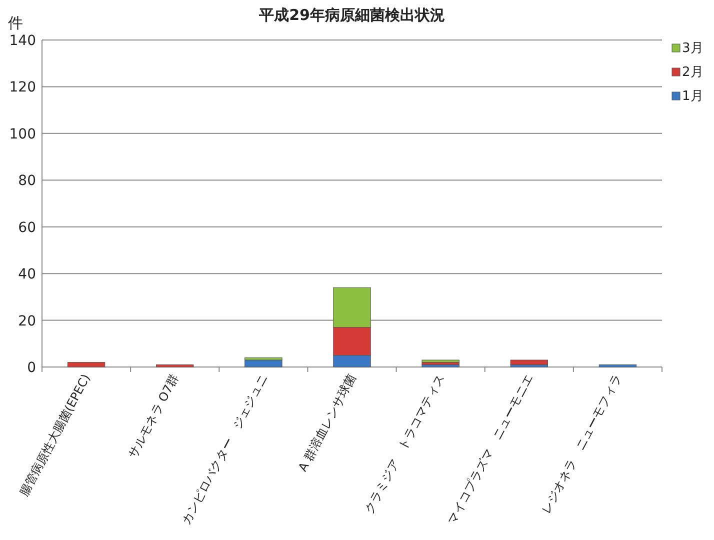  What do you see at coordinates (351, 15) in the screenshot?
I see `chart-title: 平成29年病原細菌検出状況` at bounding box center [351, 15].